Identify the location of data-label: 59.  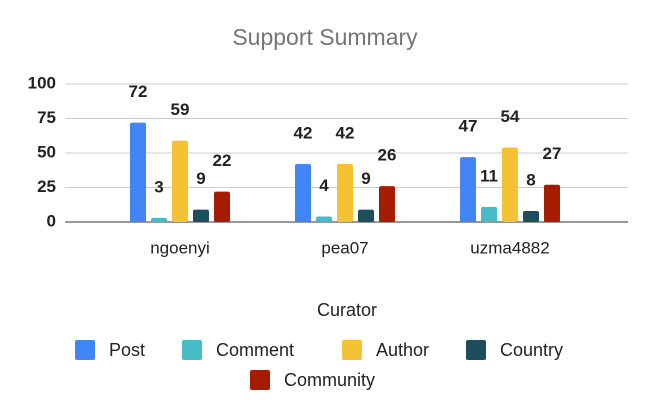
(180, 109).